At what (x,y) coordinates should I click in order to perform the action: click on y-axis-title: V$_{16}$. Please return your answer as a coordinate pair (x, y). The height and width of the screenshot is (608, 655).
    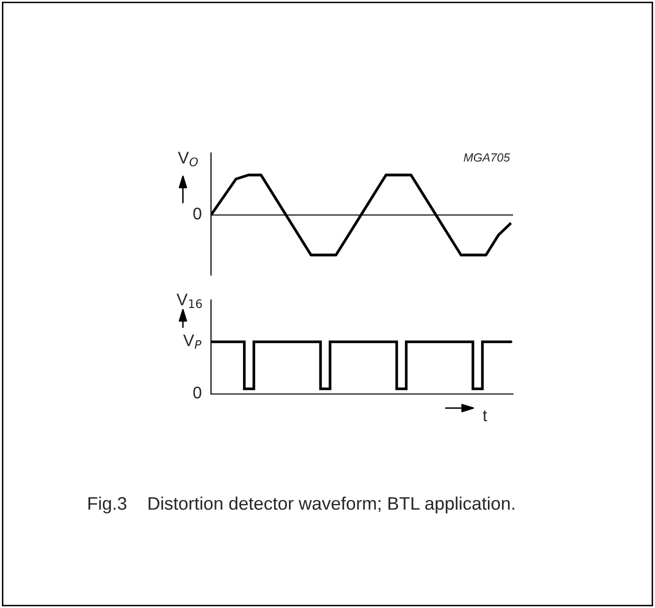
    Looking at the image, I should click on (189, 301).